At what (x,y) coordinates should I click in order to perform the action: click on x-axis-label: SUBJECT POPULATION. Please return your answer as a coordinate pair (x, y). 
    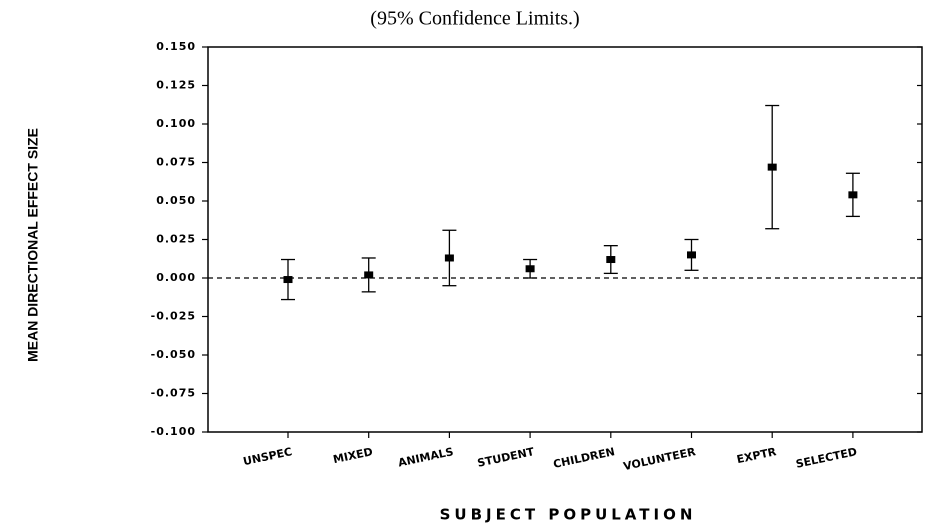
    Looking at the image, I should click on (568, 515).